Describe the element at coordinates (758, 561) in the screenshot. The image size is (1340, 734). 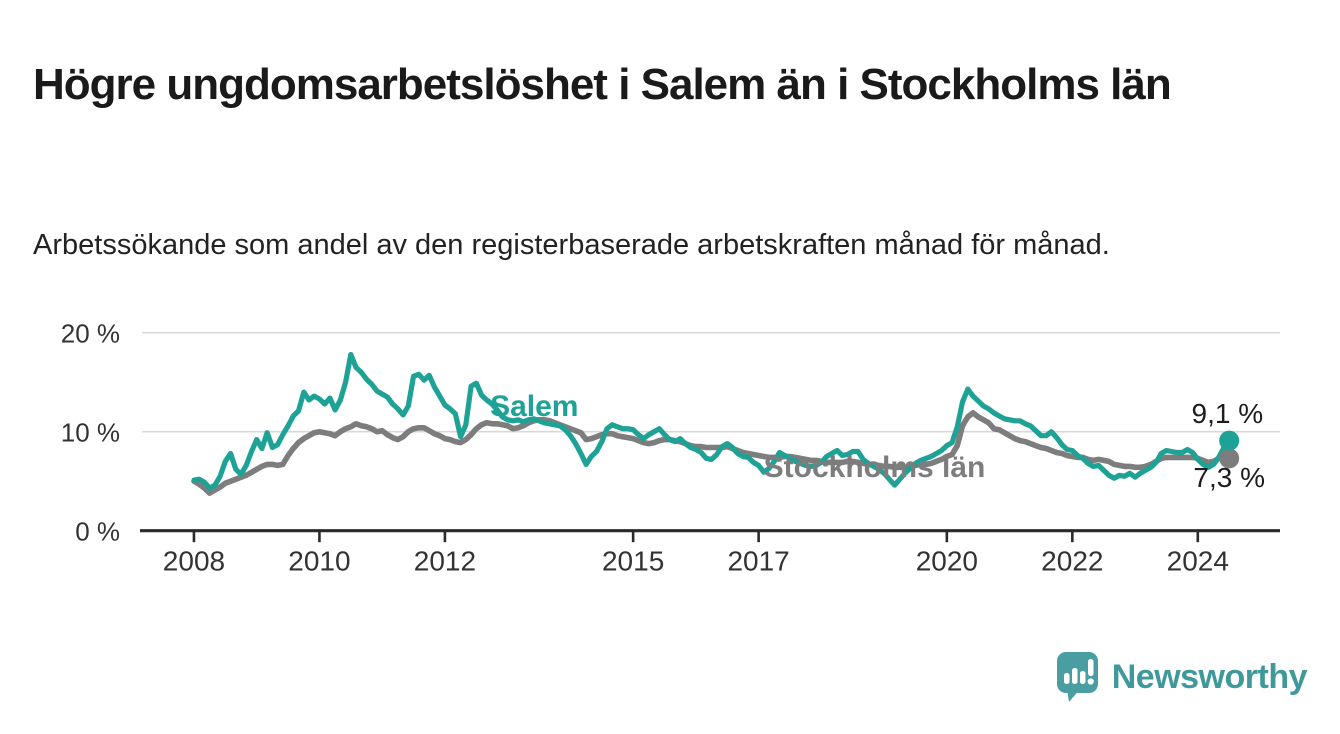
I see `x-axis-tick-label: 2017` at that location.